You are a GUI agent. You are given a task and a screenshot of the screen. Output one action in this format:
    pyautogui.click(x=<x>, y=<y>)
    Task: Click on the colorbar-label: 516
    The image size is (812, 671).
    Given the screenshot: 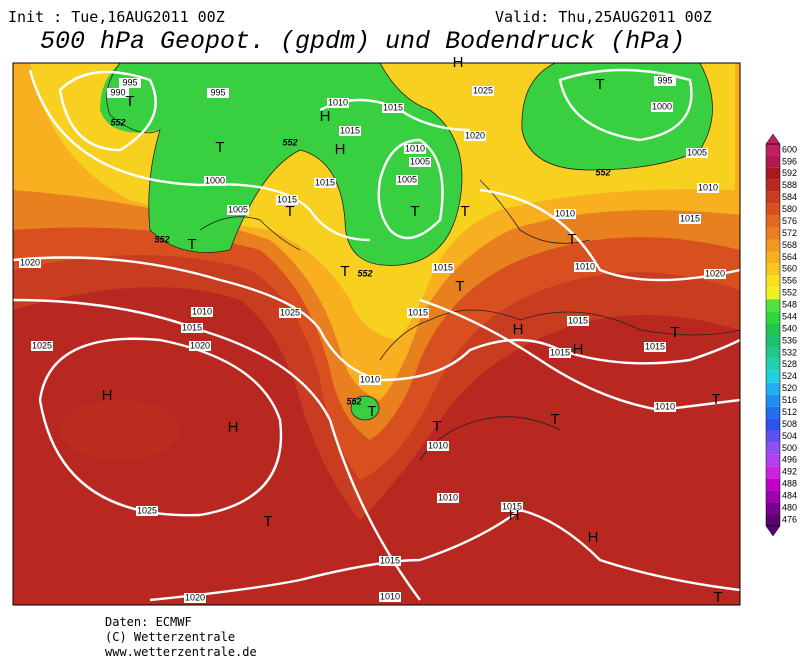 What is the action you would take?
    pyautogui.click(x=789, y=400)
    